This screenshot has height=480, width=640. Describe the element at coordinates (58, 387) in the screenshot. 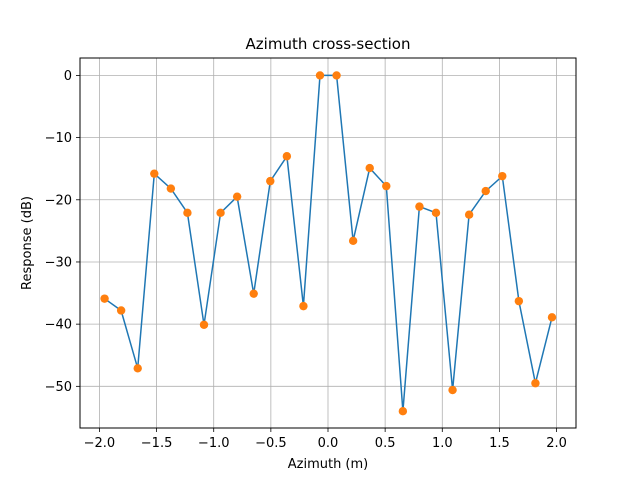

I see `y-tick-label: −50` at that location.